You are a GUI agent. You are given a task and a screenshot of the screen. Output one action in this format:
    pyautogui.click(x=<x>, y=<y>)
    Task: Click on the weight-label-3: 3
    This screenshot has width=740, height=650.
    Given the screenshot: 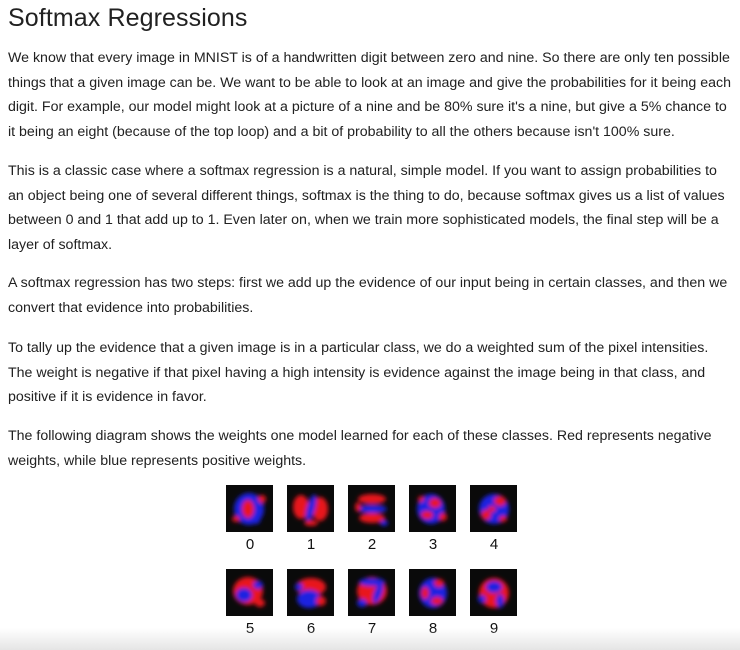 What is the action you would take?
    pyautogui.click(x=433, y=544)
    